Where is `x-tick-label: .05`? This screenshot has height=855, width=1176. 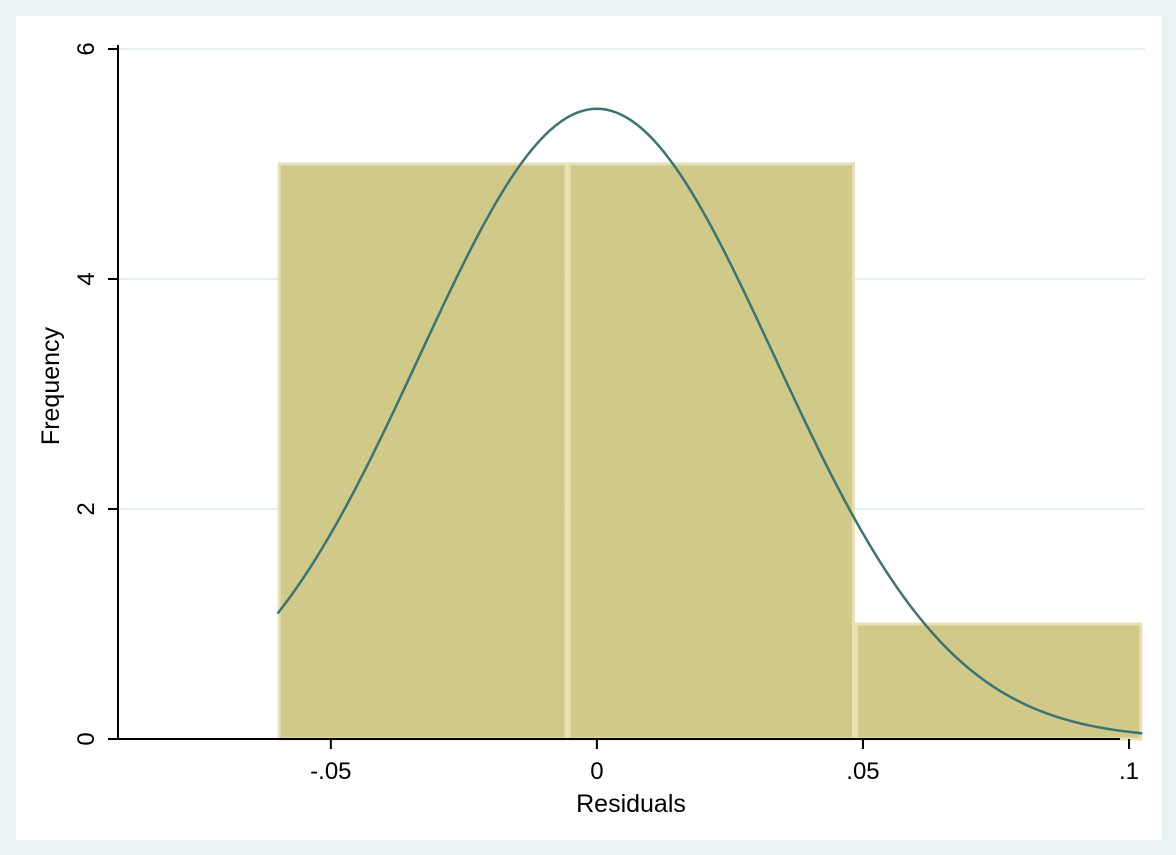
x-tick-label: .05 is located at coordinates (862, 771).